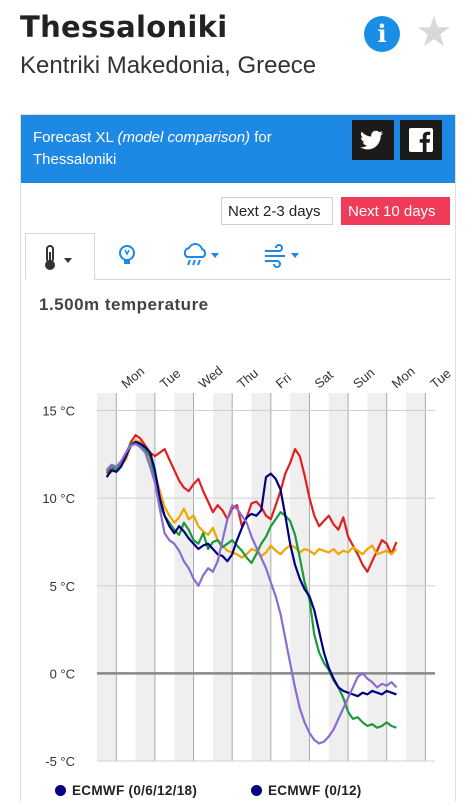 The width and height of the screenshot is (474, 801). I want to click on y-tick-label: 15 °C, so click(58, 411).